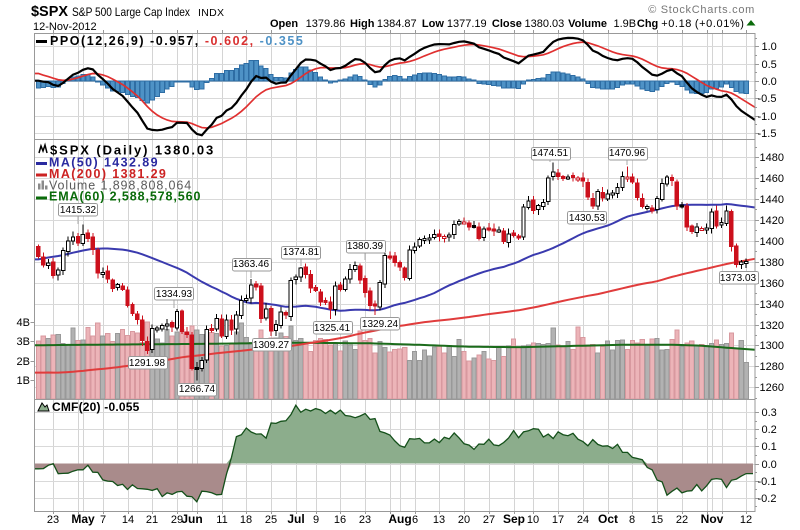  Describe the element at coordinates (23, 323) in the screenshot. I see `svg-text: 4B` at that location.